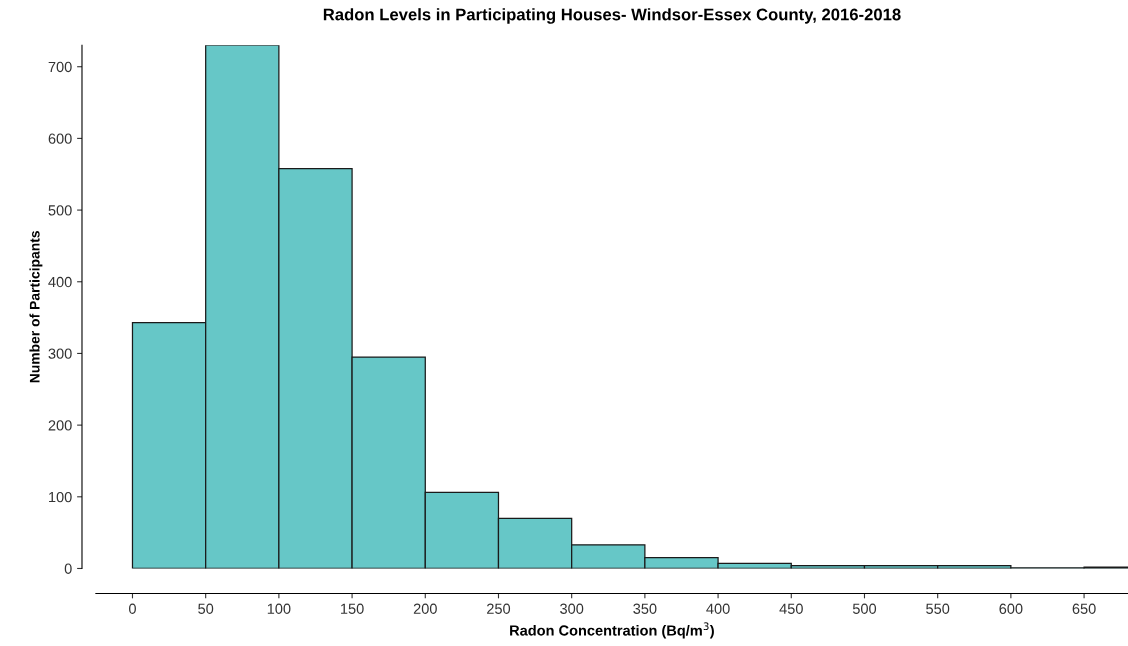 This screenshot has width=1128, height=646. I want to click on y-tick-label: 500, so click(60, 210).